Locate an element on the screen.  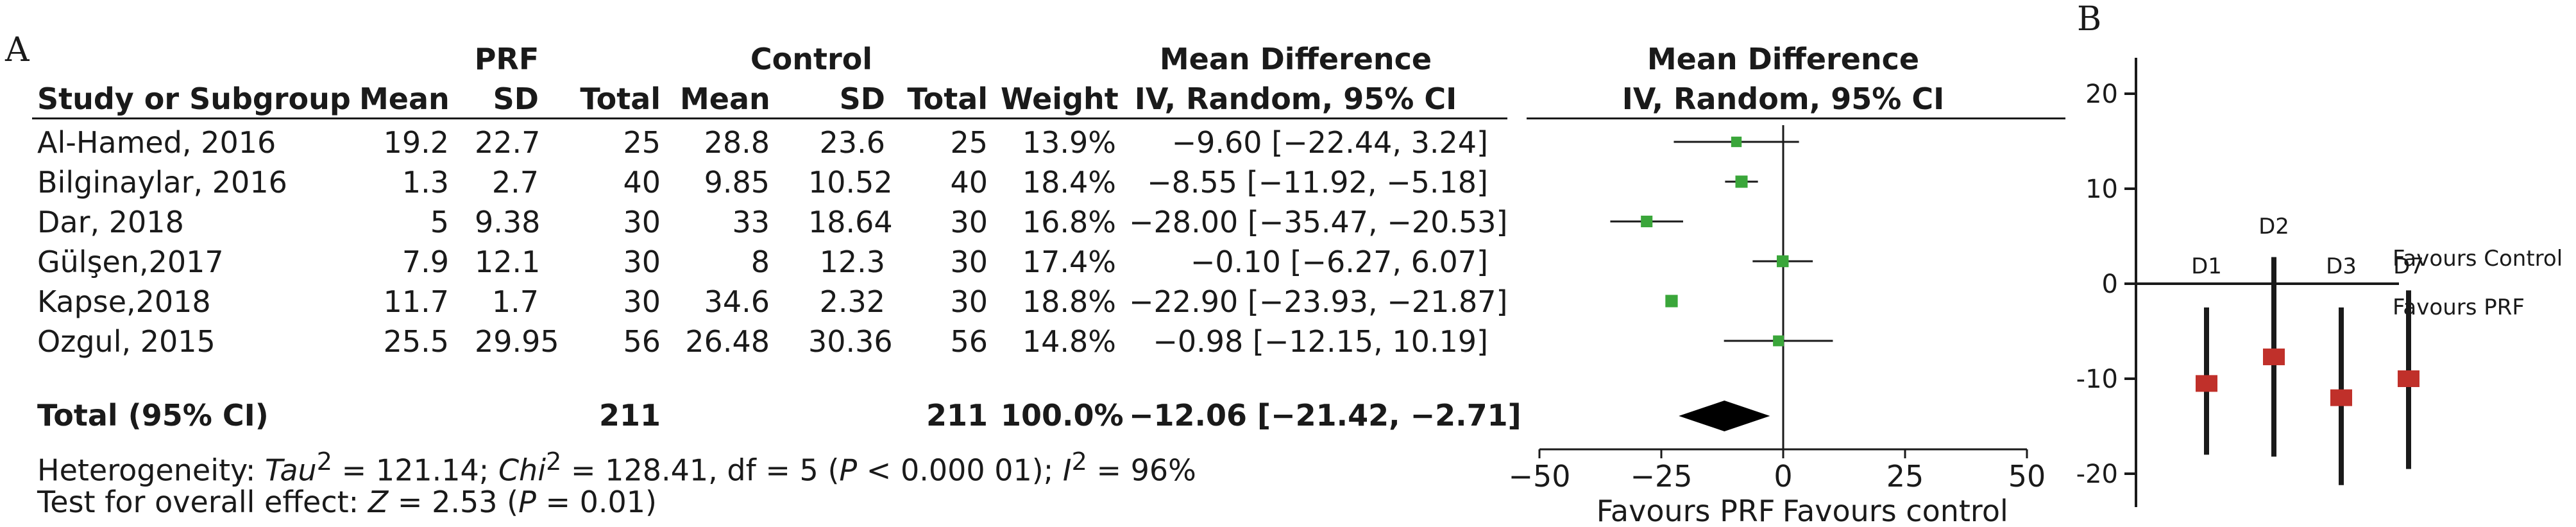
forest-x-tick-label: 25 is located at coordinates (1905, 476).